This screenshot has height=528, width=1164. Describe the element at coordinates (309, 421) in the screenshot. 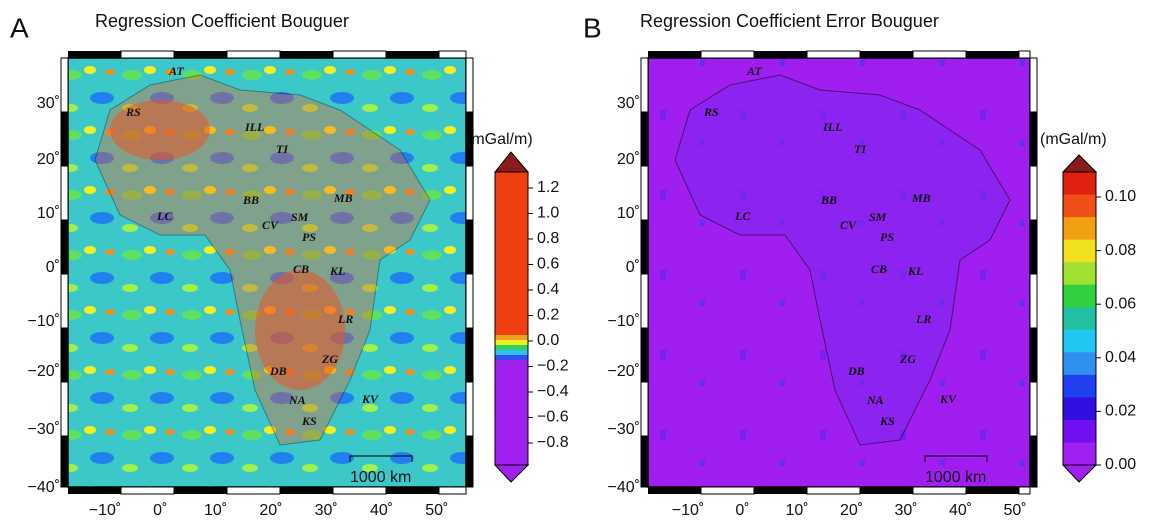

I see `region-label: KS` at that location.